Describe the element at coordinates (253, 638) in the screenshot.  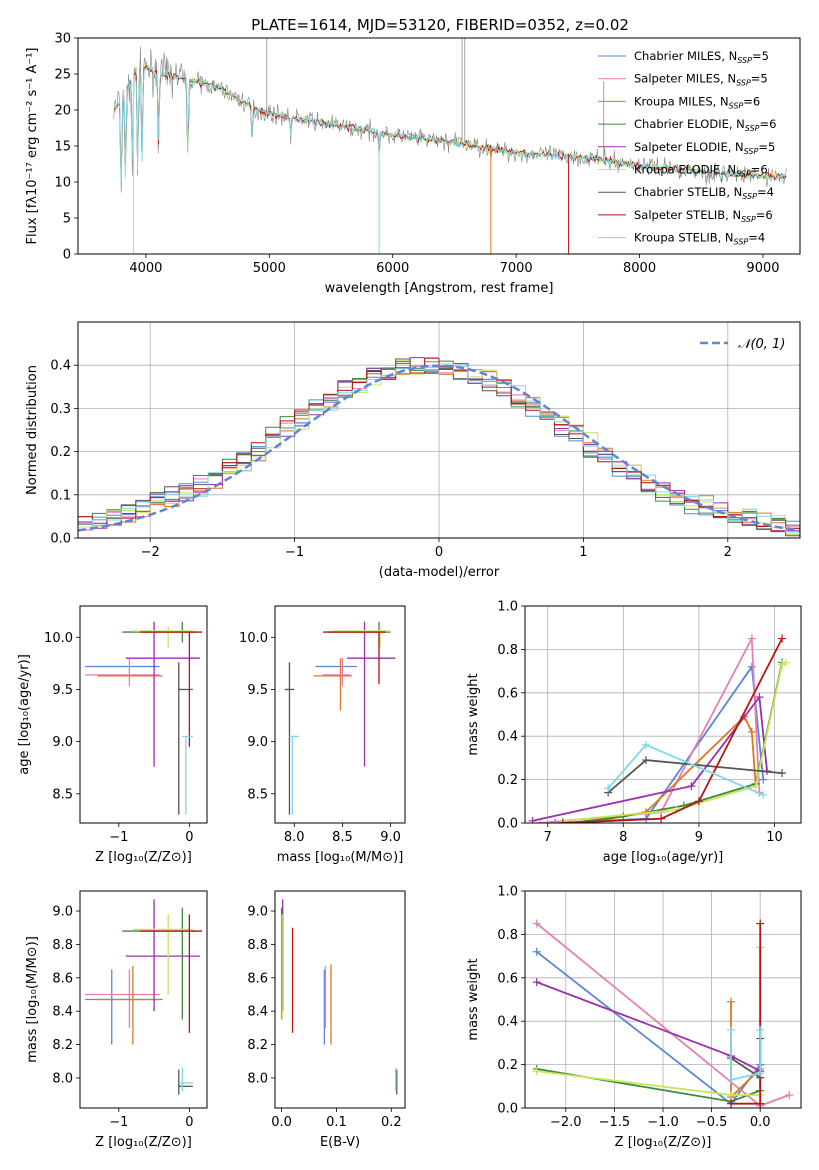
I see `y-tick-label: 10.0` at that location.